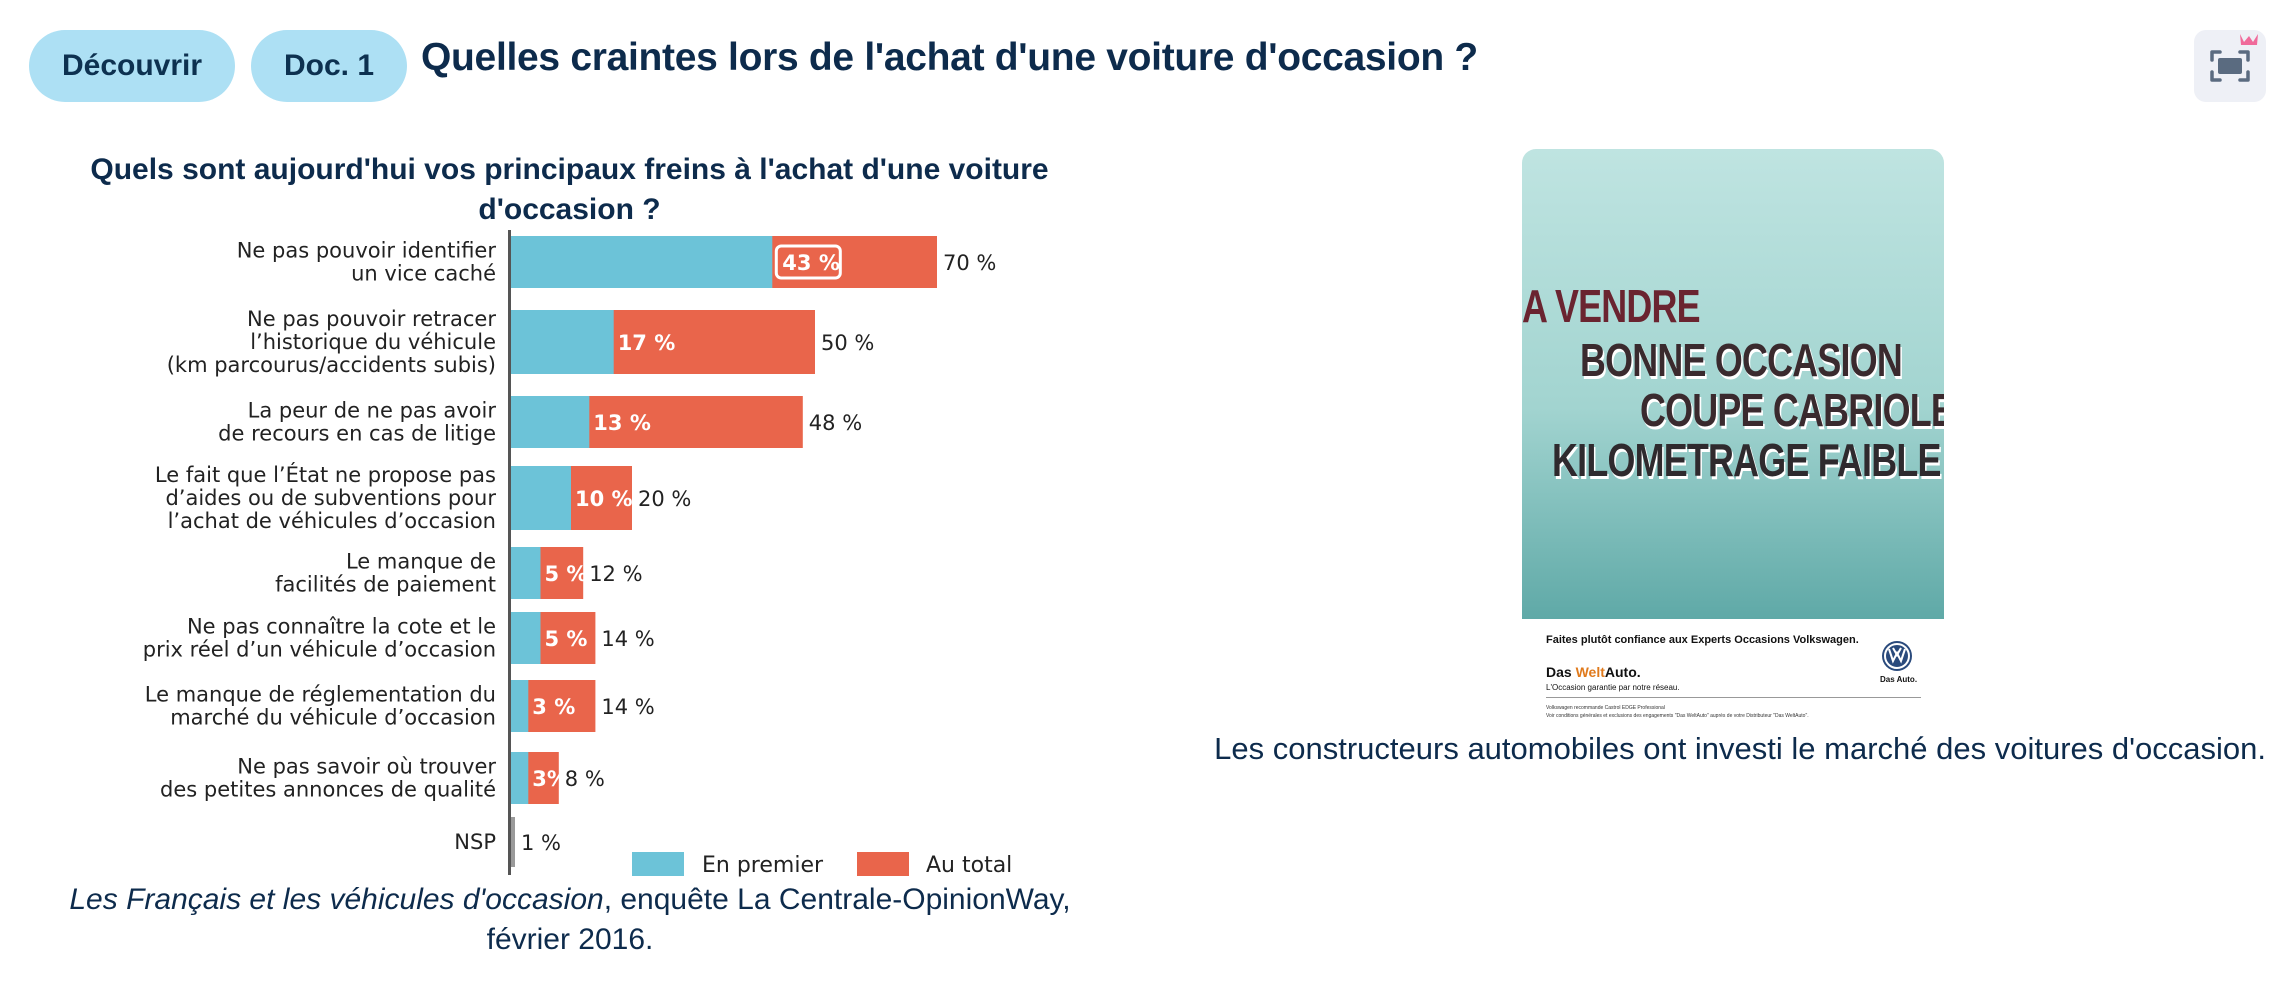 The width and height of the screenshot is (2294, 998). Describe the element at coordinates (1741, 360) in the screenshot. I see `ad-line-2: BONNE OCCASION` at that location.